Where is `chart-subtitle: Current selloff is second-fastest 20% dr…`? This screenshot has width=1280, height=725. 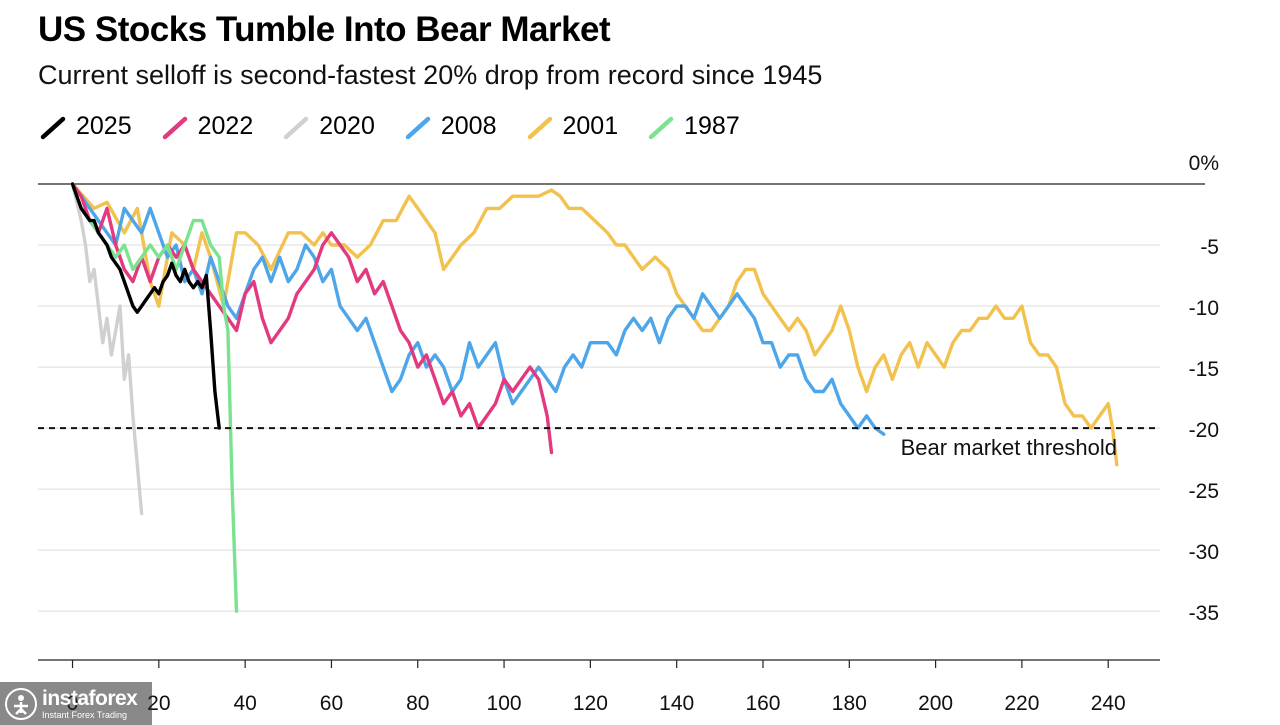 chart-subtitle: Current selloff is second-fastest 20% dr… is located at coordinates (430, 75).